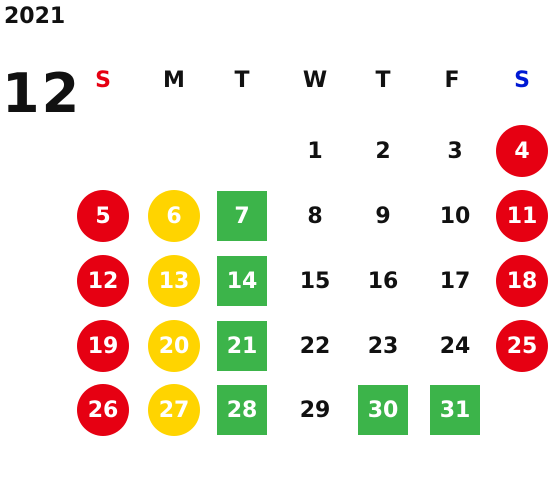 The height and width of the screenshot is (503, 548). I want to click on weekday-header-tuesday: T, so click(242, 80).